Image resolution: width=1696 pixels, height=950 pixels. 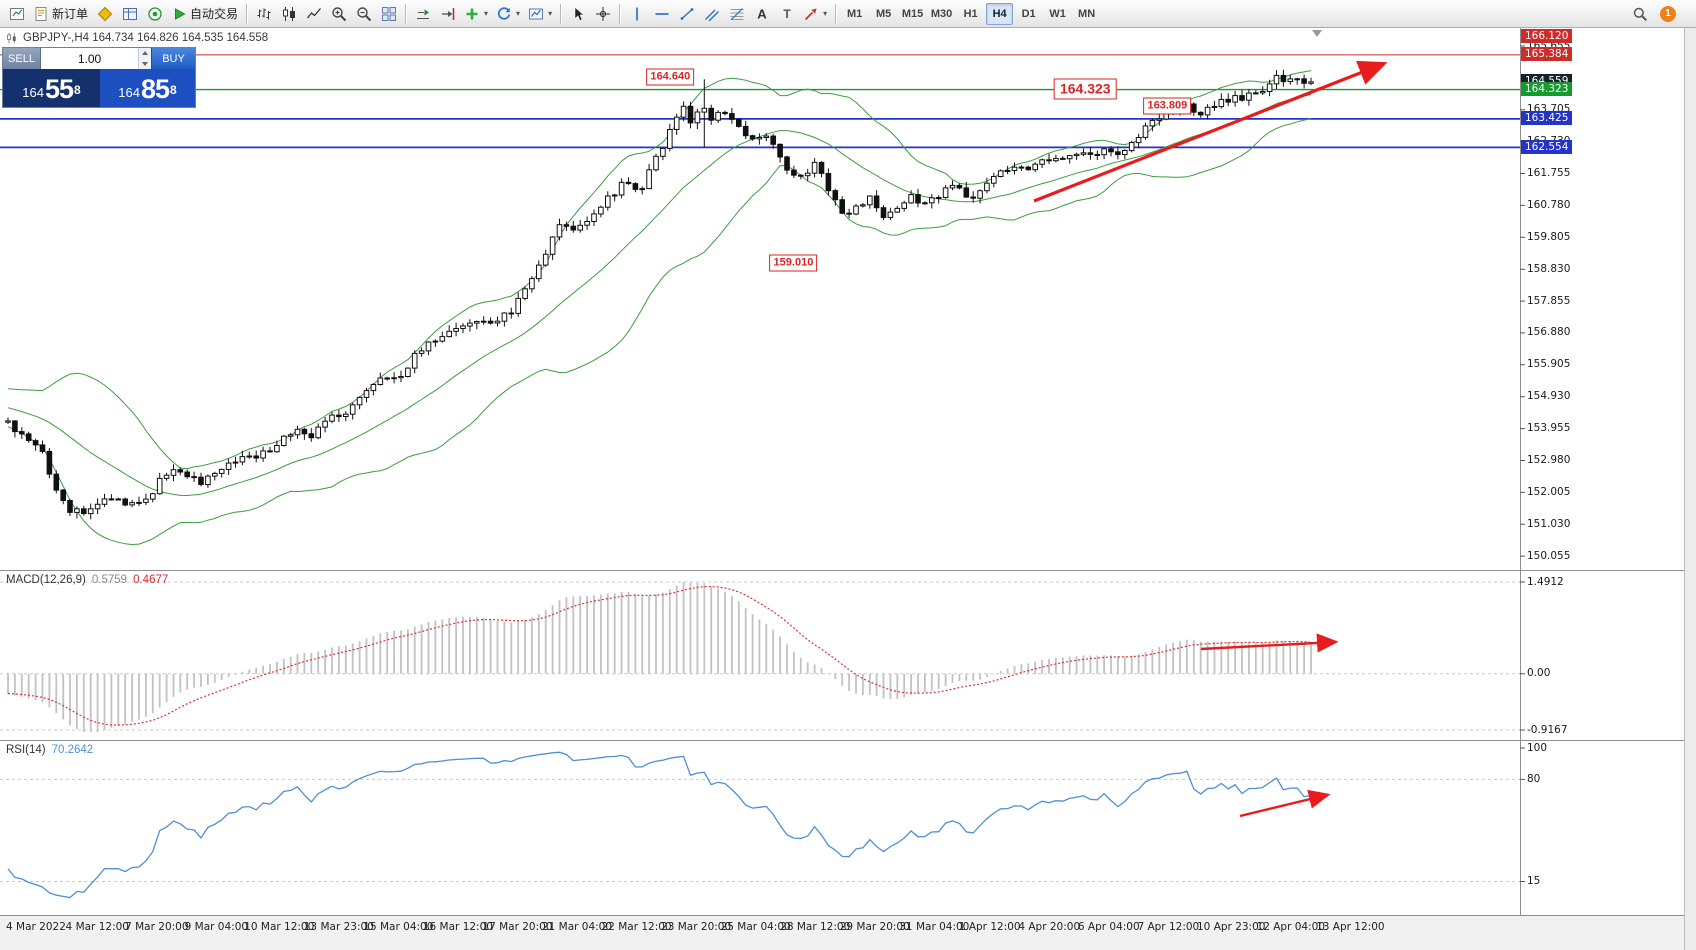 I want to click on chart-bars-button, so click(x=263, y=14).